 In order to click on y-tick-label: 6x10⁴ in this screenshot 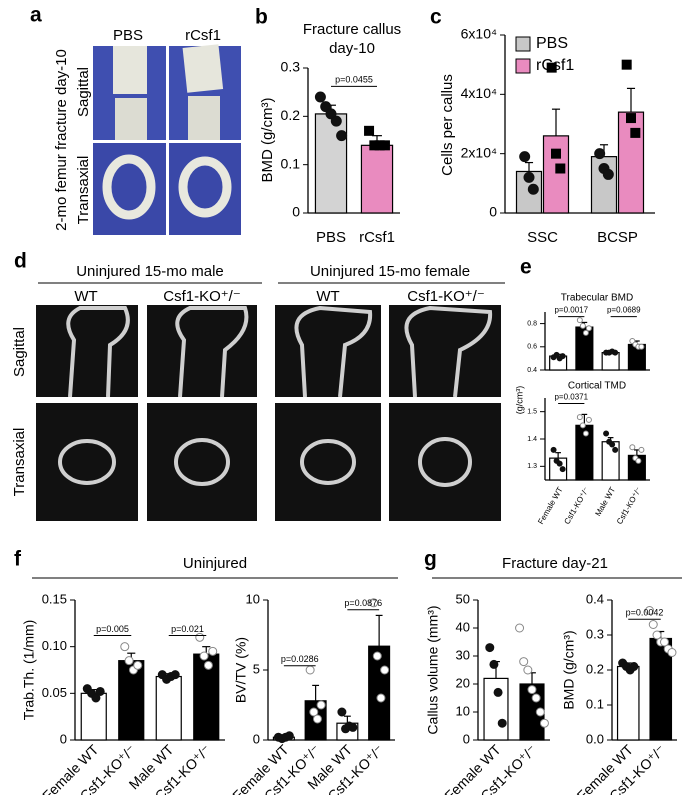, I will do `click(479, 34)`.